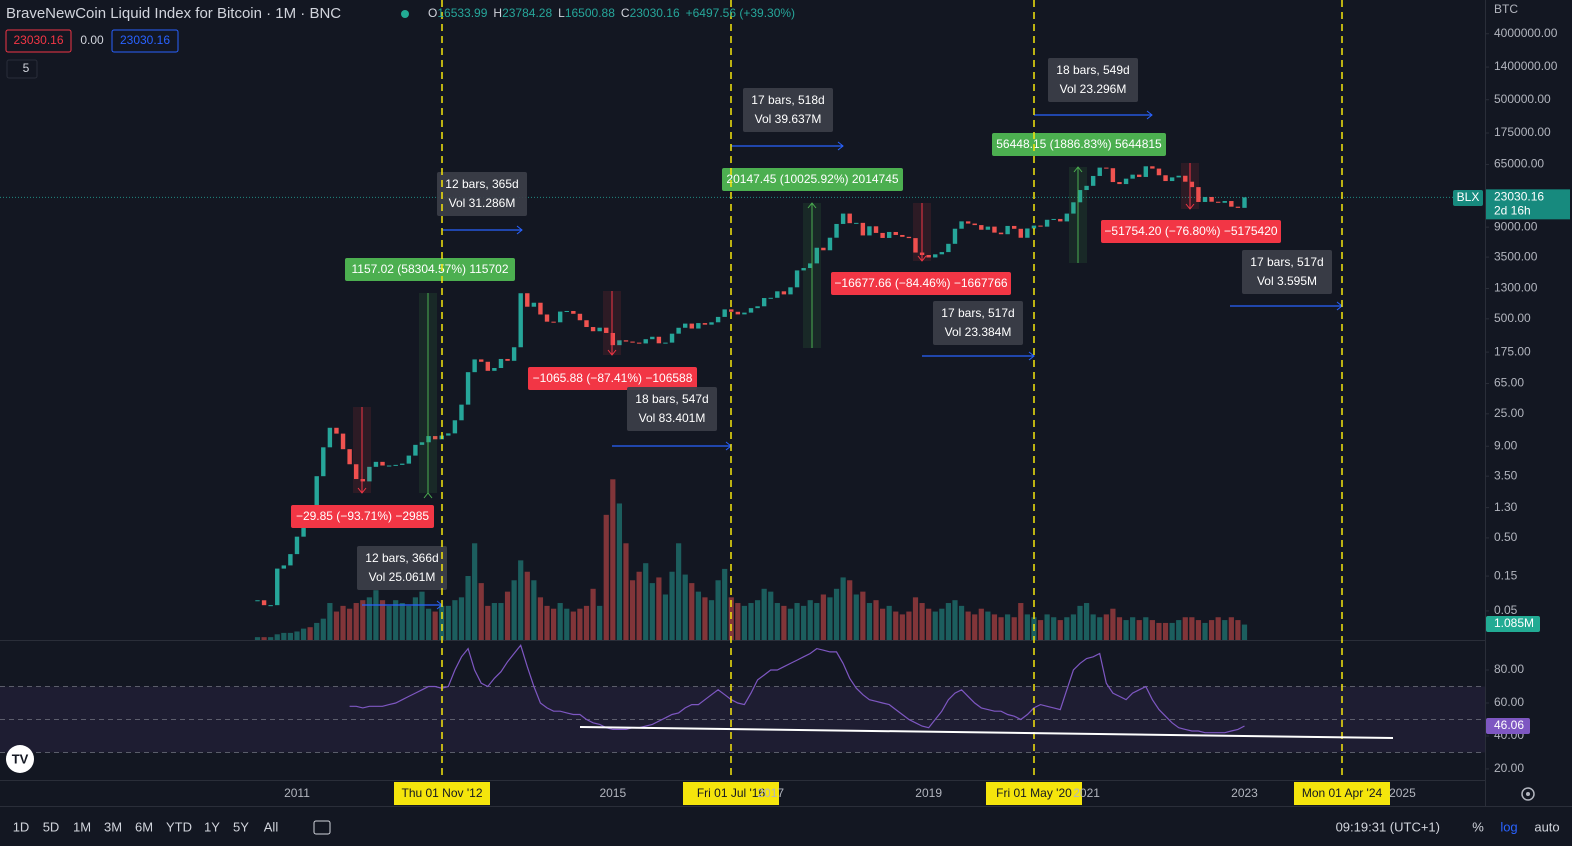 This screenshot has height=846, width=1572. I want to click on scale-option: log, so click(1508, 826).